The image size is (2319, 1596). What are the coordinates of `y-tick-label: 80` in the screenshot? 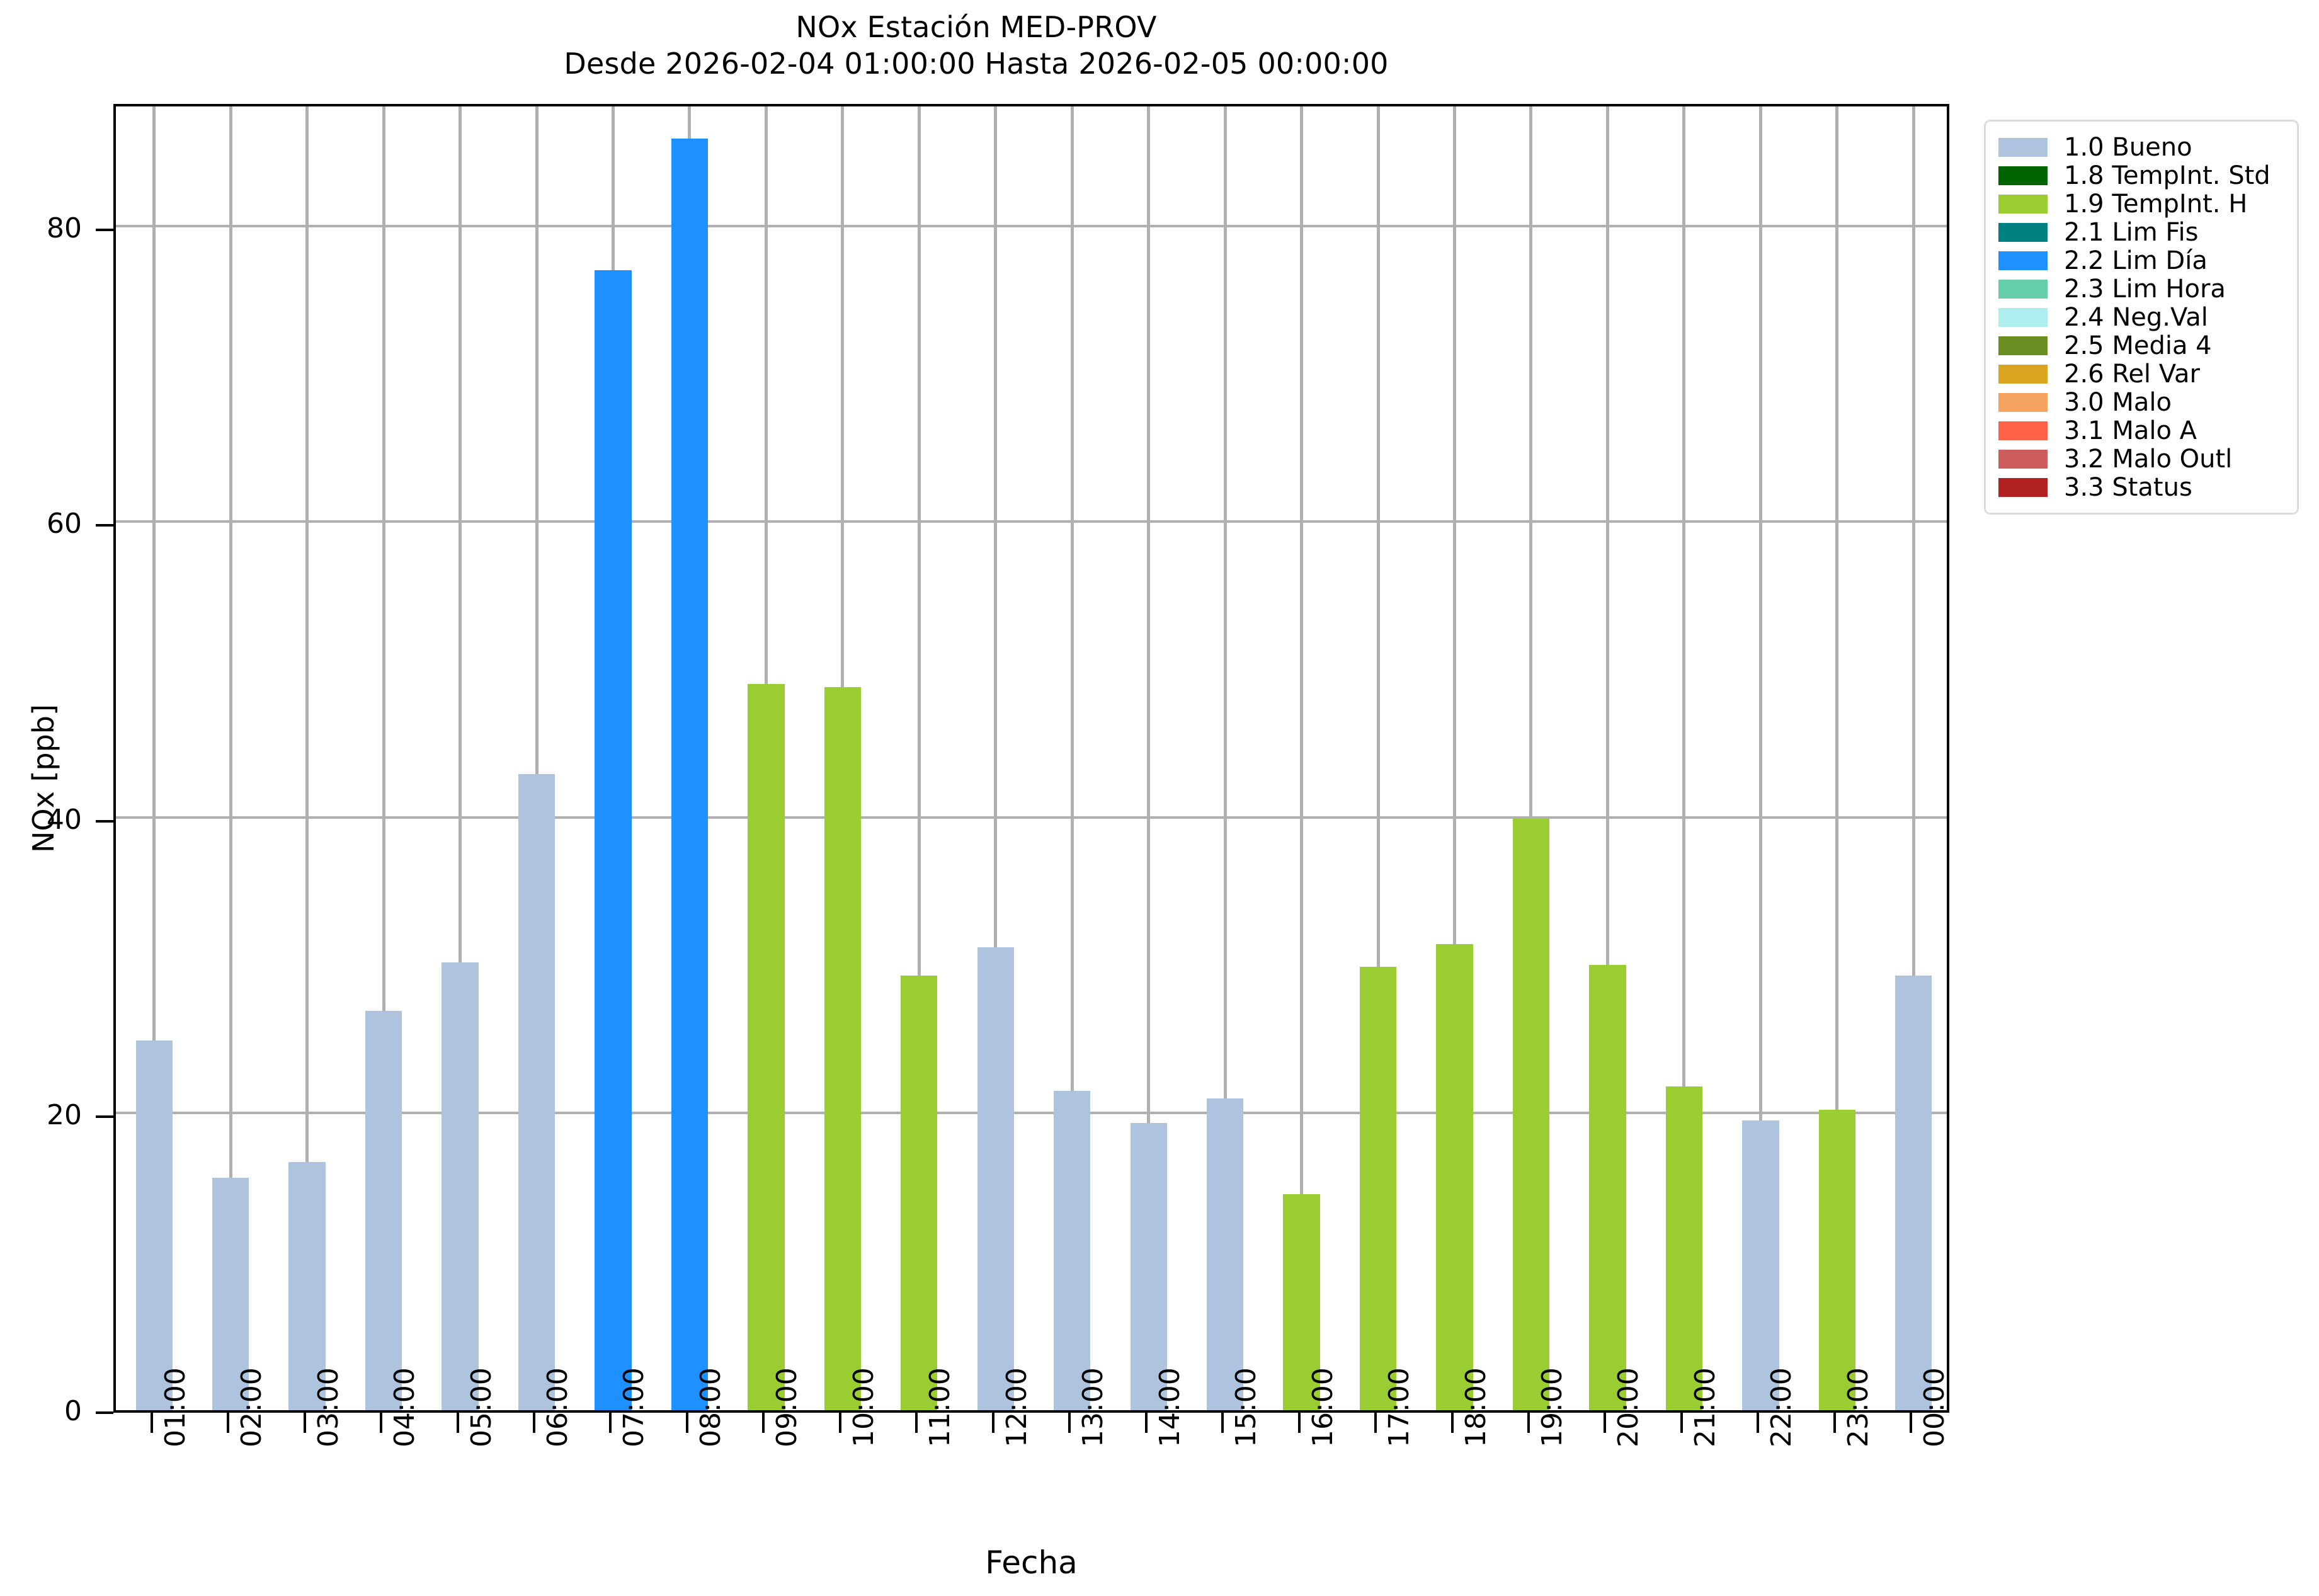 It's located at (64, 228).